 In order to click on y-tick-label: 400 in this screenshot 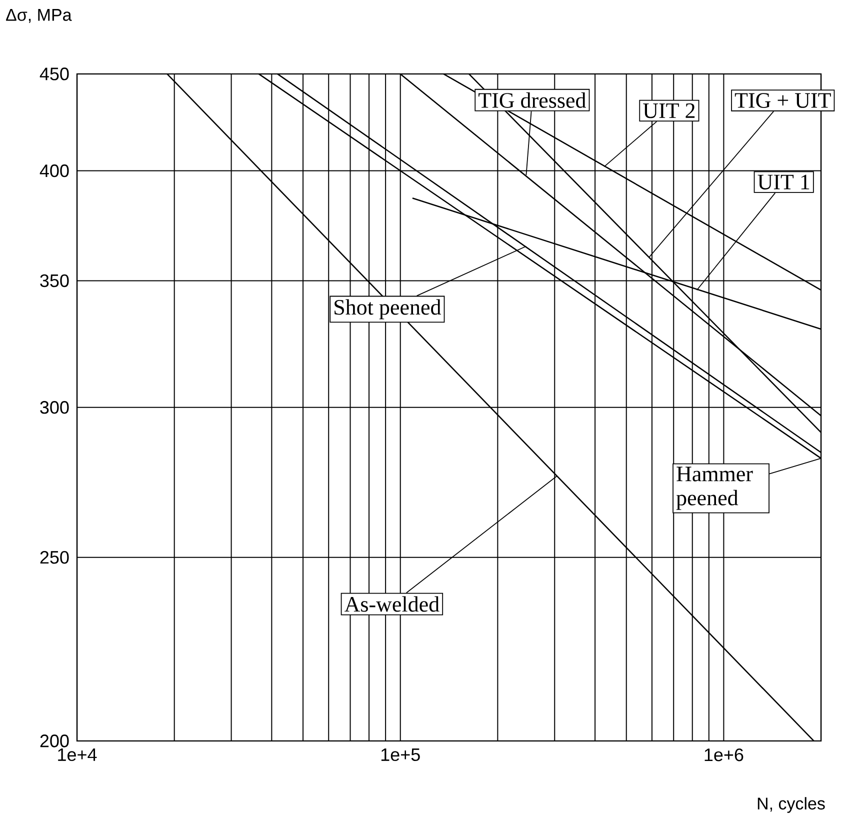, I will do `click(54, 171)`.